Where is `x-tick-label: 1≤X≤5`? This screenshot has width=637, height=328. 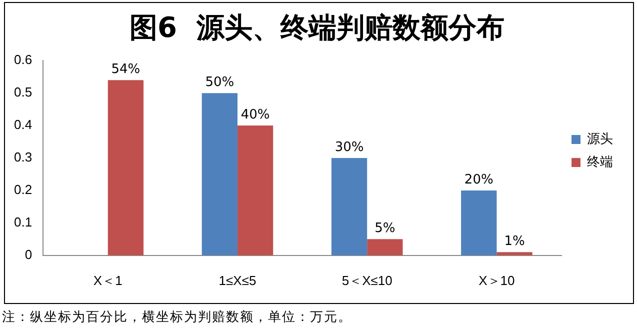 x-tick-label: 1≤X≤5 is located at coordinates (237, 280).